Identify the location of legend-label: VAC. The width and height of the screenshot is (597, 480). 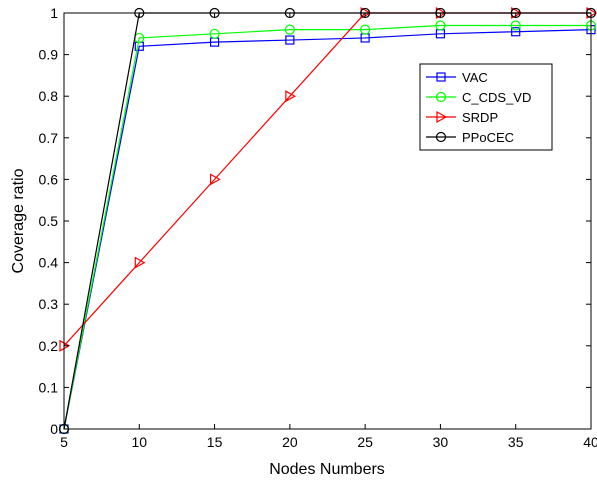
(475, 77).